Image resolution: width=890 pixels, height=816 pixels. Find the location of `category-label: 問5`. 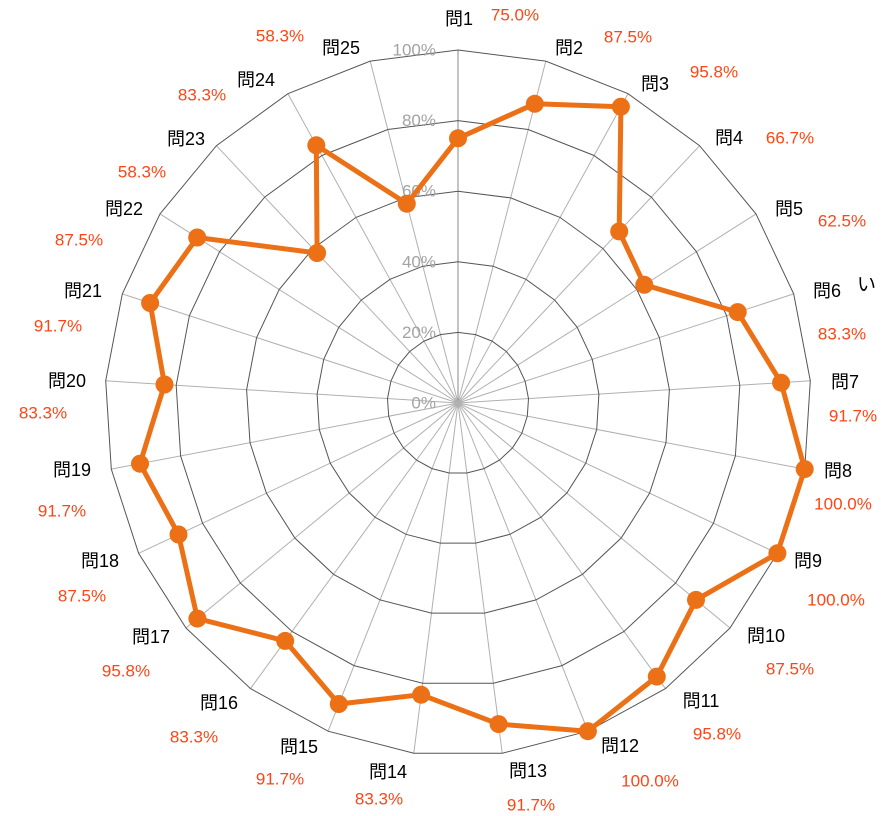

category-label: 問5 is located at coordinates (789, 209).